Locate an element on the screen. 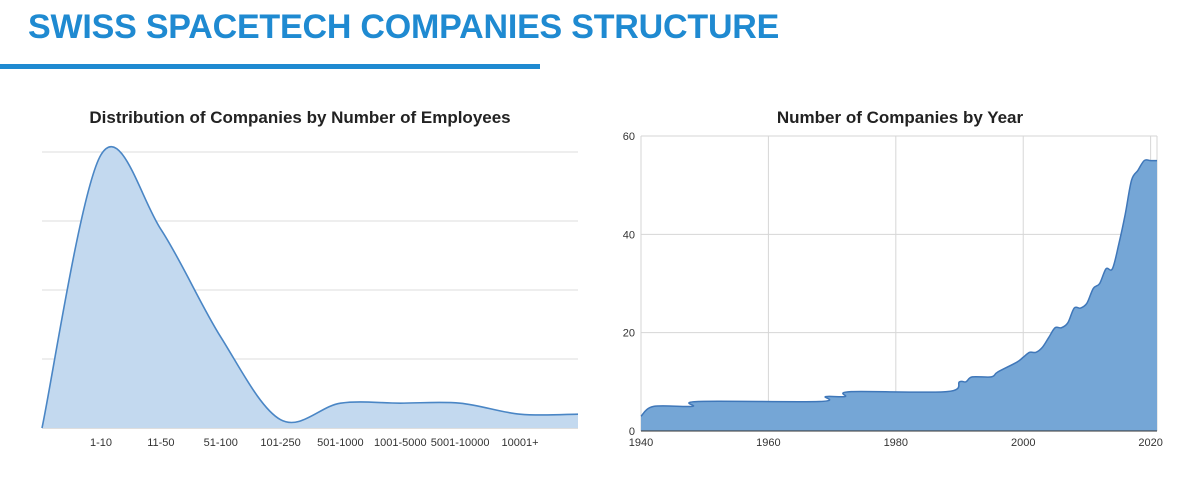 This screenshot has width=1200, height=494. x-tick-label: 2000 is located at coordinates (1023, 443).